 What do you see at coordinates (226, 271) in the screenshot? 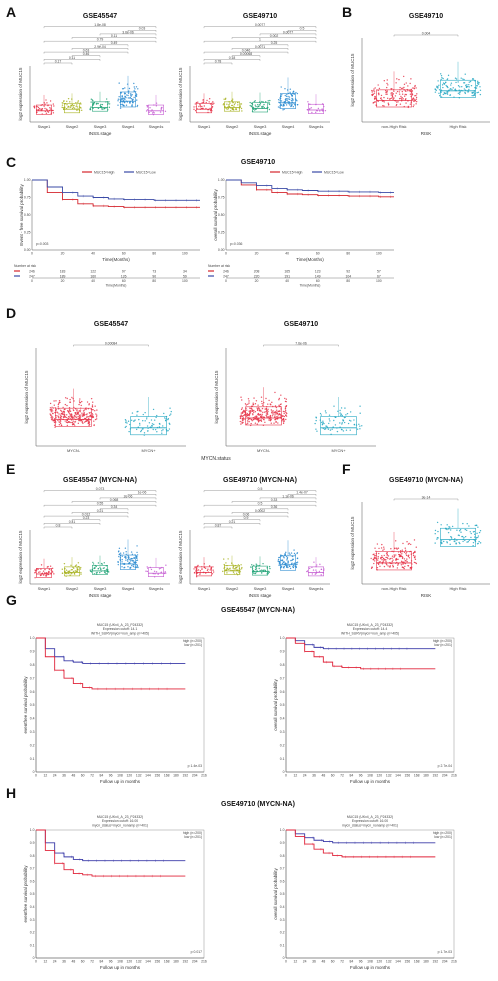
I see `risk-count: 246` at bounding box center [226, 271].